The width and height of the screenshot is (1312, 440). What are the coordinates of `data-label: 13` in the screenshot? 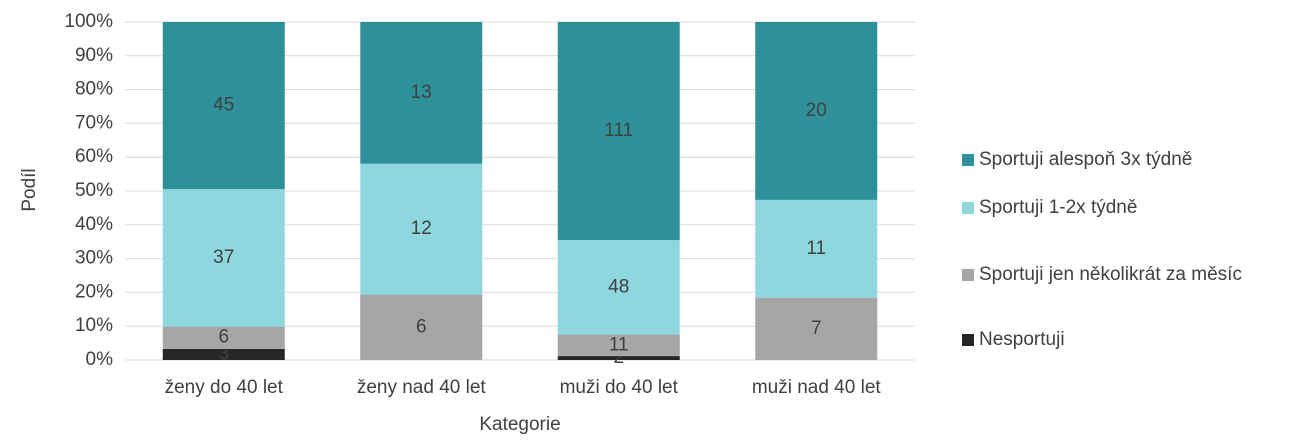 It's located at (421, 92).